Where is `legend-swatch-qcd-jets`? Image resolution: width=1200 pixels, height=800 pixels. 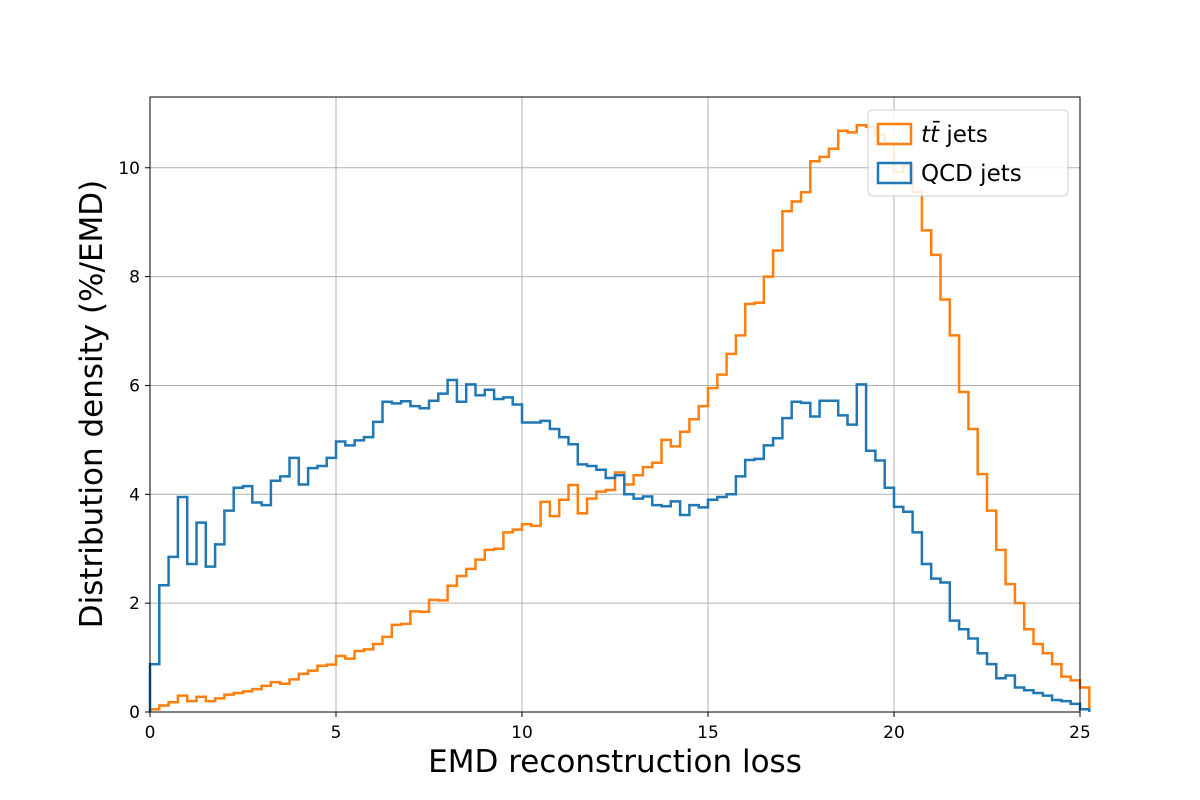 legend-swatch-qcd-jets is located at coordinates (894, 173).